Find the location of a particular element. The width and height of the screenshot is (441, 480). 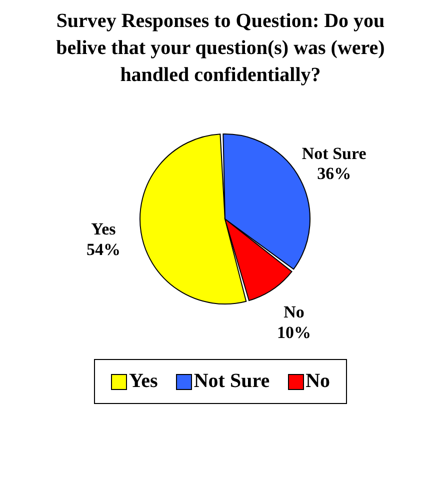

legend-label: Not Sure is located at coordinates (231, 381).